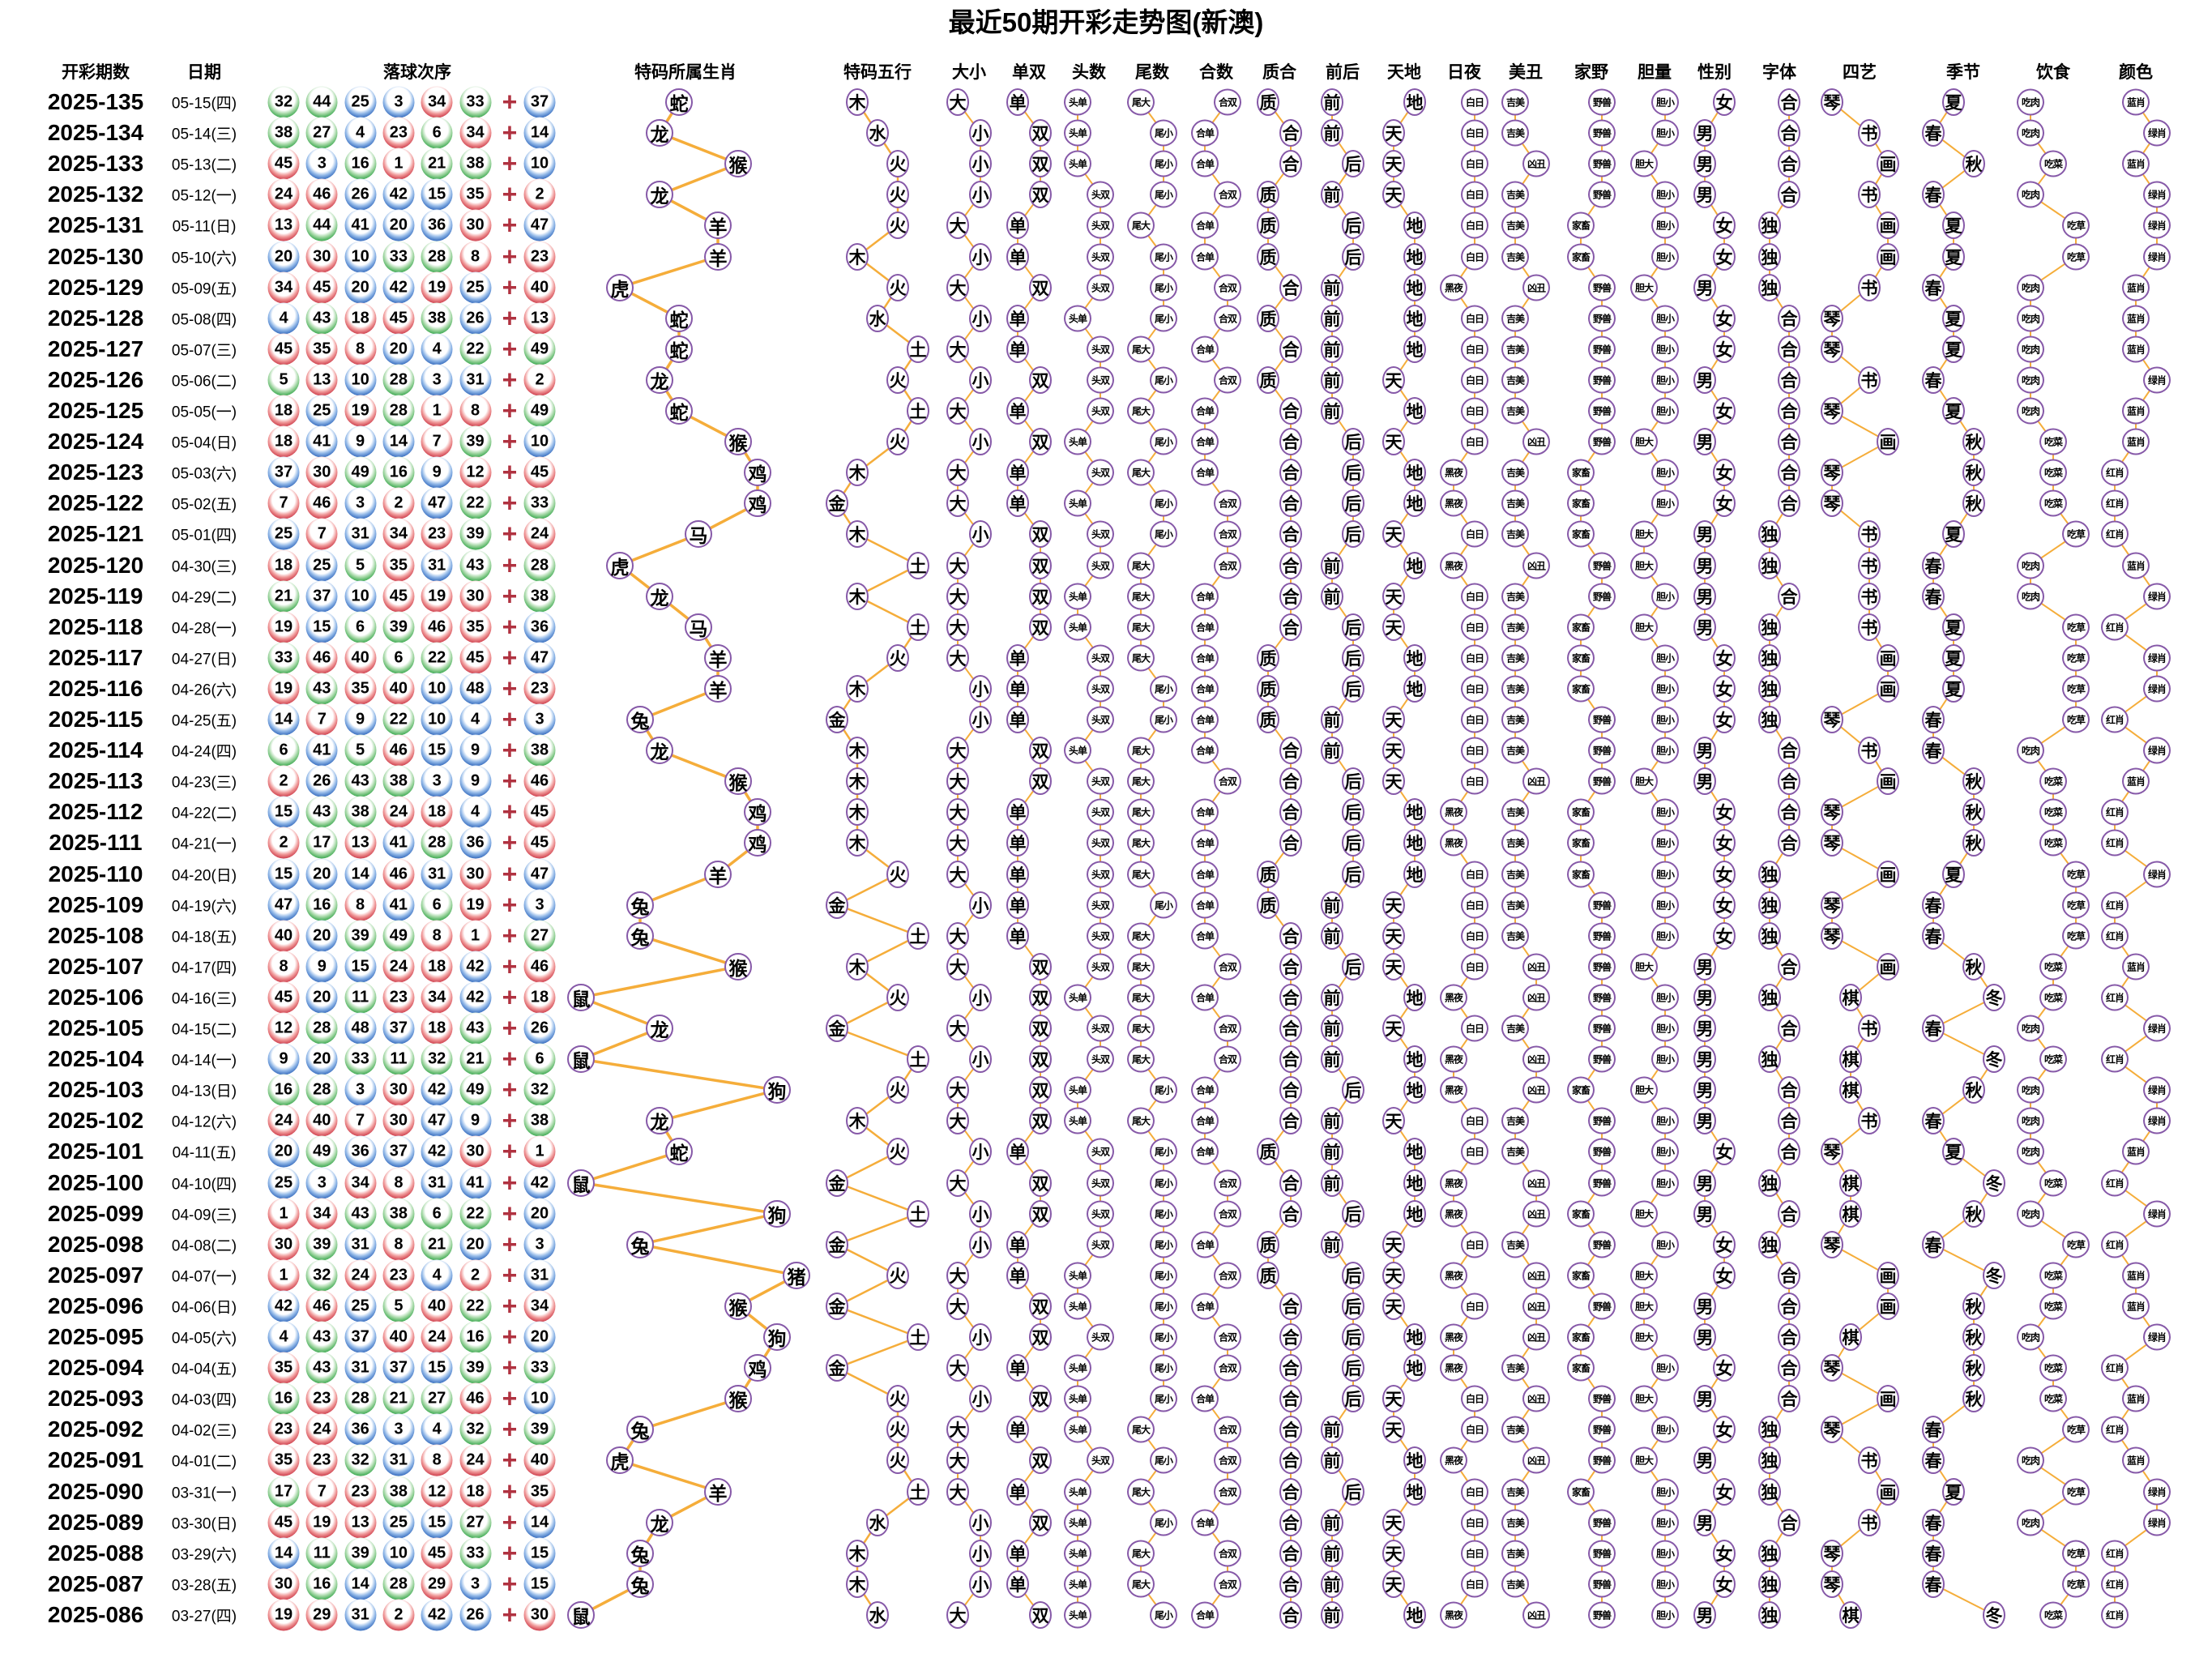 The height and width of the screenshot is (1662, 2212). Describe the element at coordinates (283, 1398) in the screenshot. I see `ball: 16` at that location.